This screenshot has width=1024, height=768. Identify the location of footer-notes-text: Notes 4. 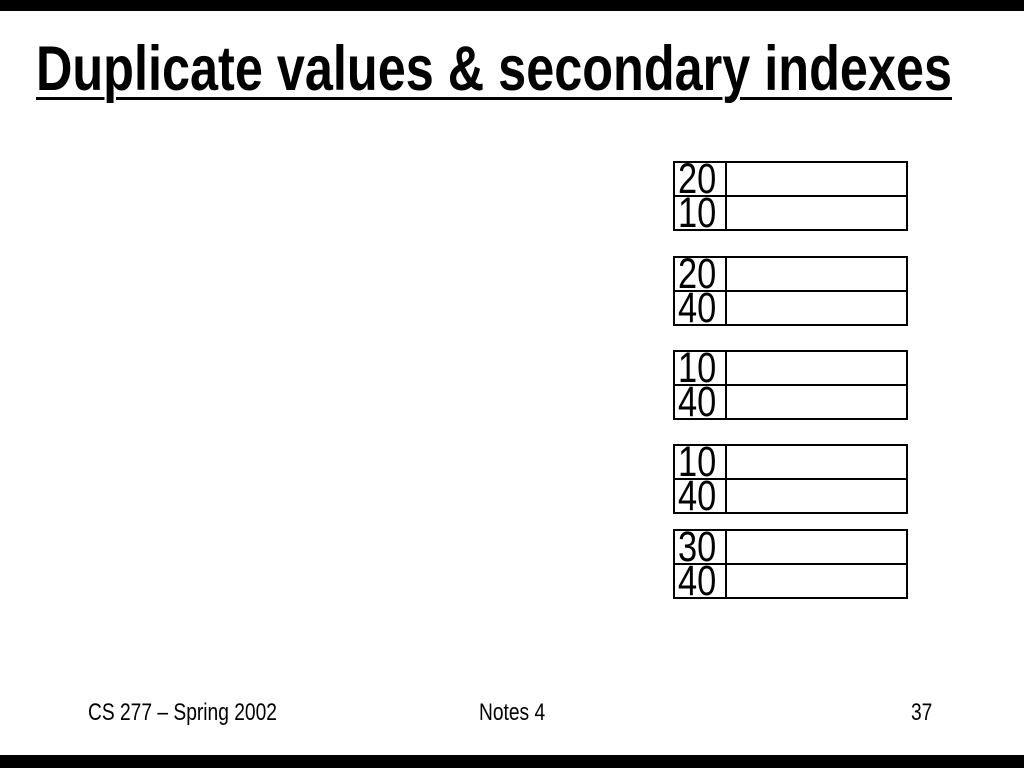
(512, 712).